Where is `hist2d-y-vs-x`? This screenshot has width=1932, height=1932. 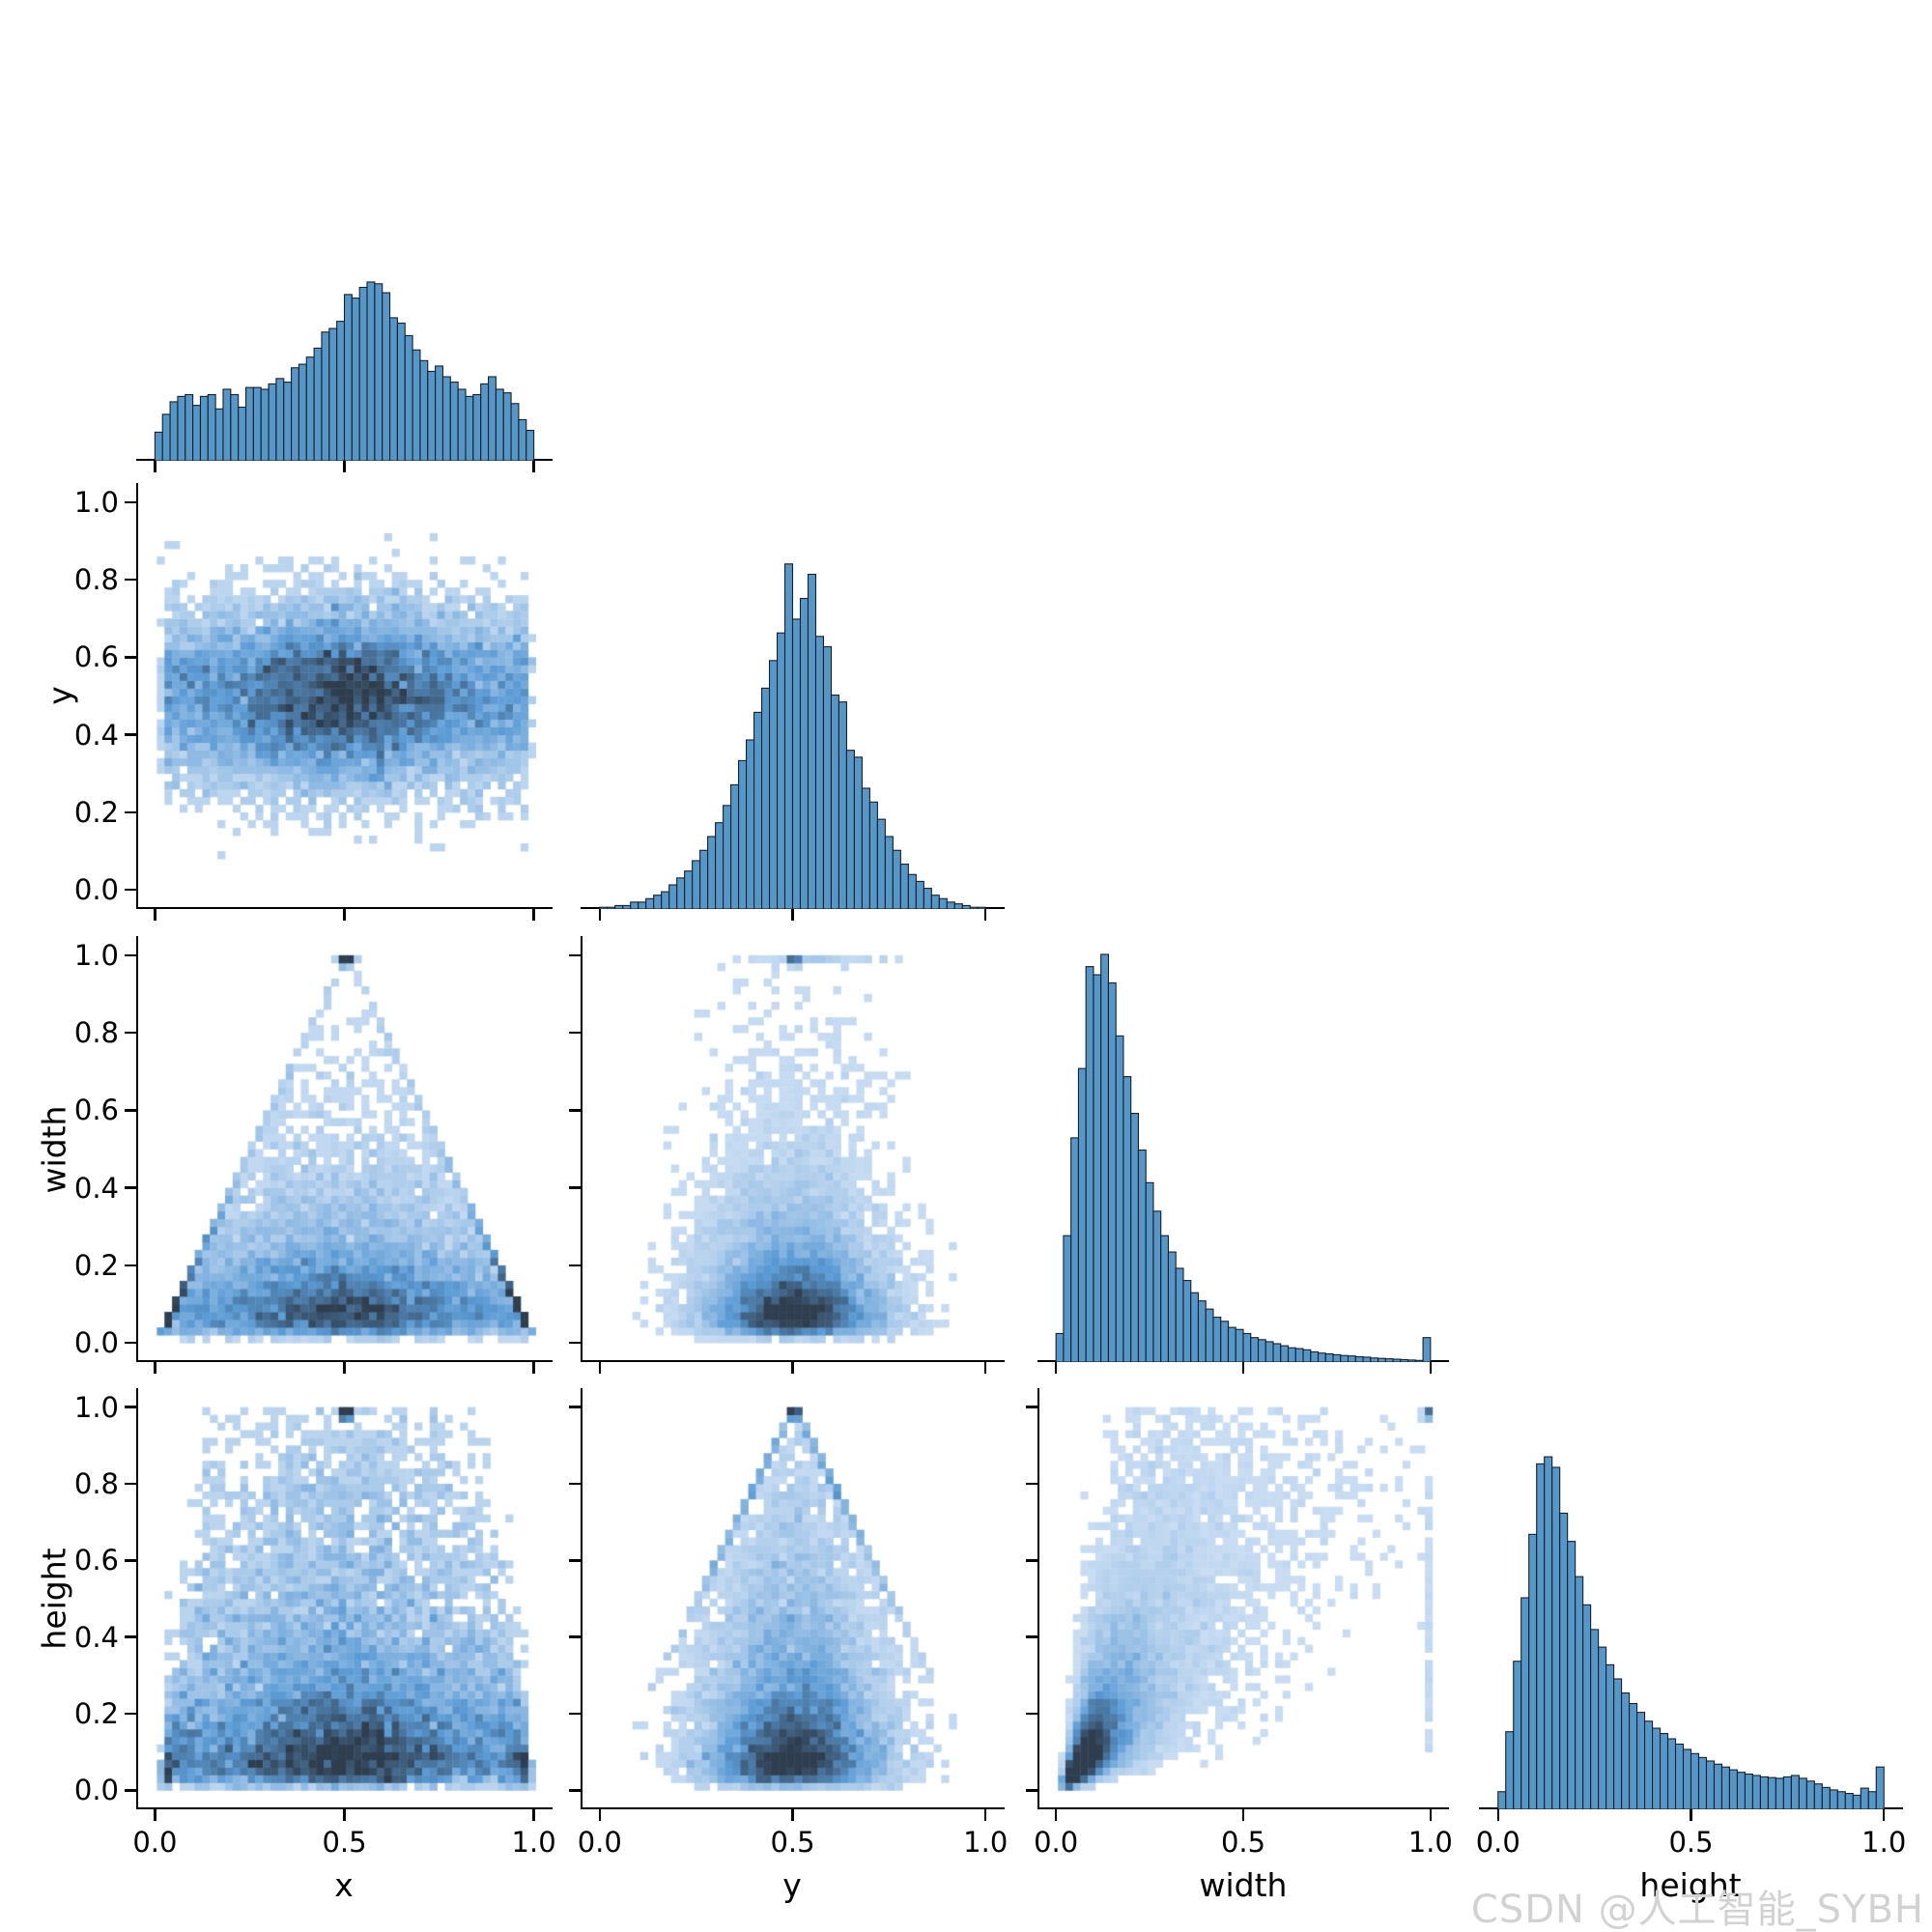
hist2d-y-vs-x is located at coordinates (346, 696).